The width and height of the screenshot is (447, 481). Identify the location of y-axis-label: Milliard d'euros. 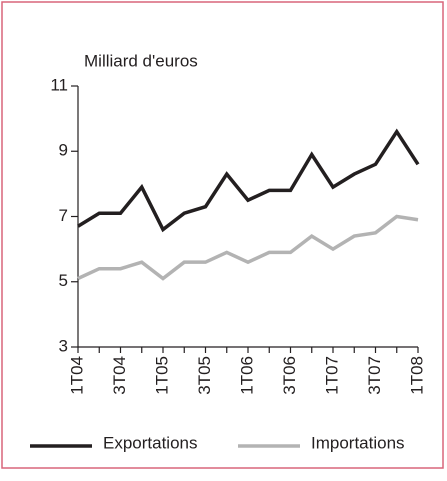
(141, 60).